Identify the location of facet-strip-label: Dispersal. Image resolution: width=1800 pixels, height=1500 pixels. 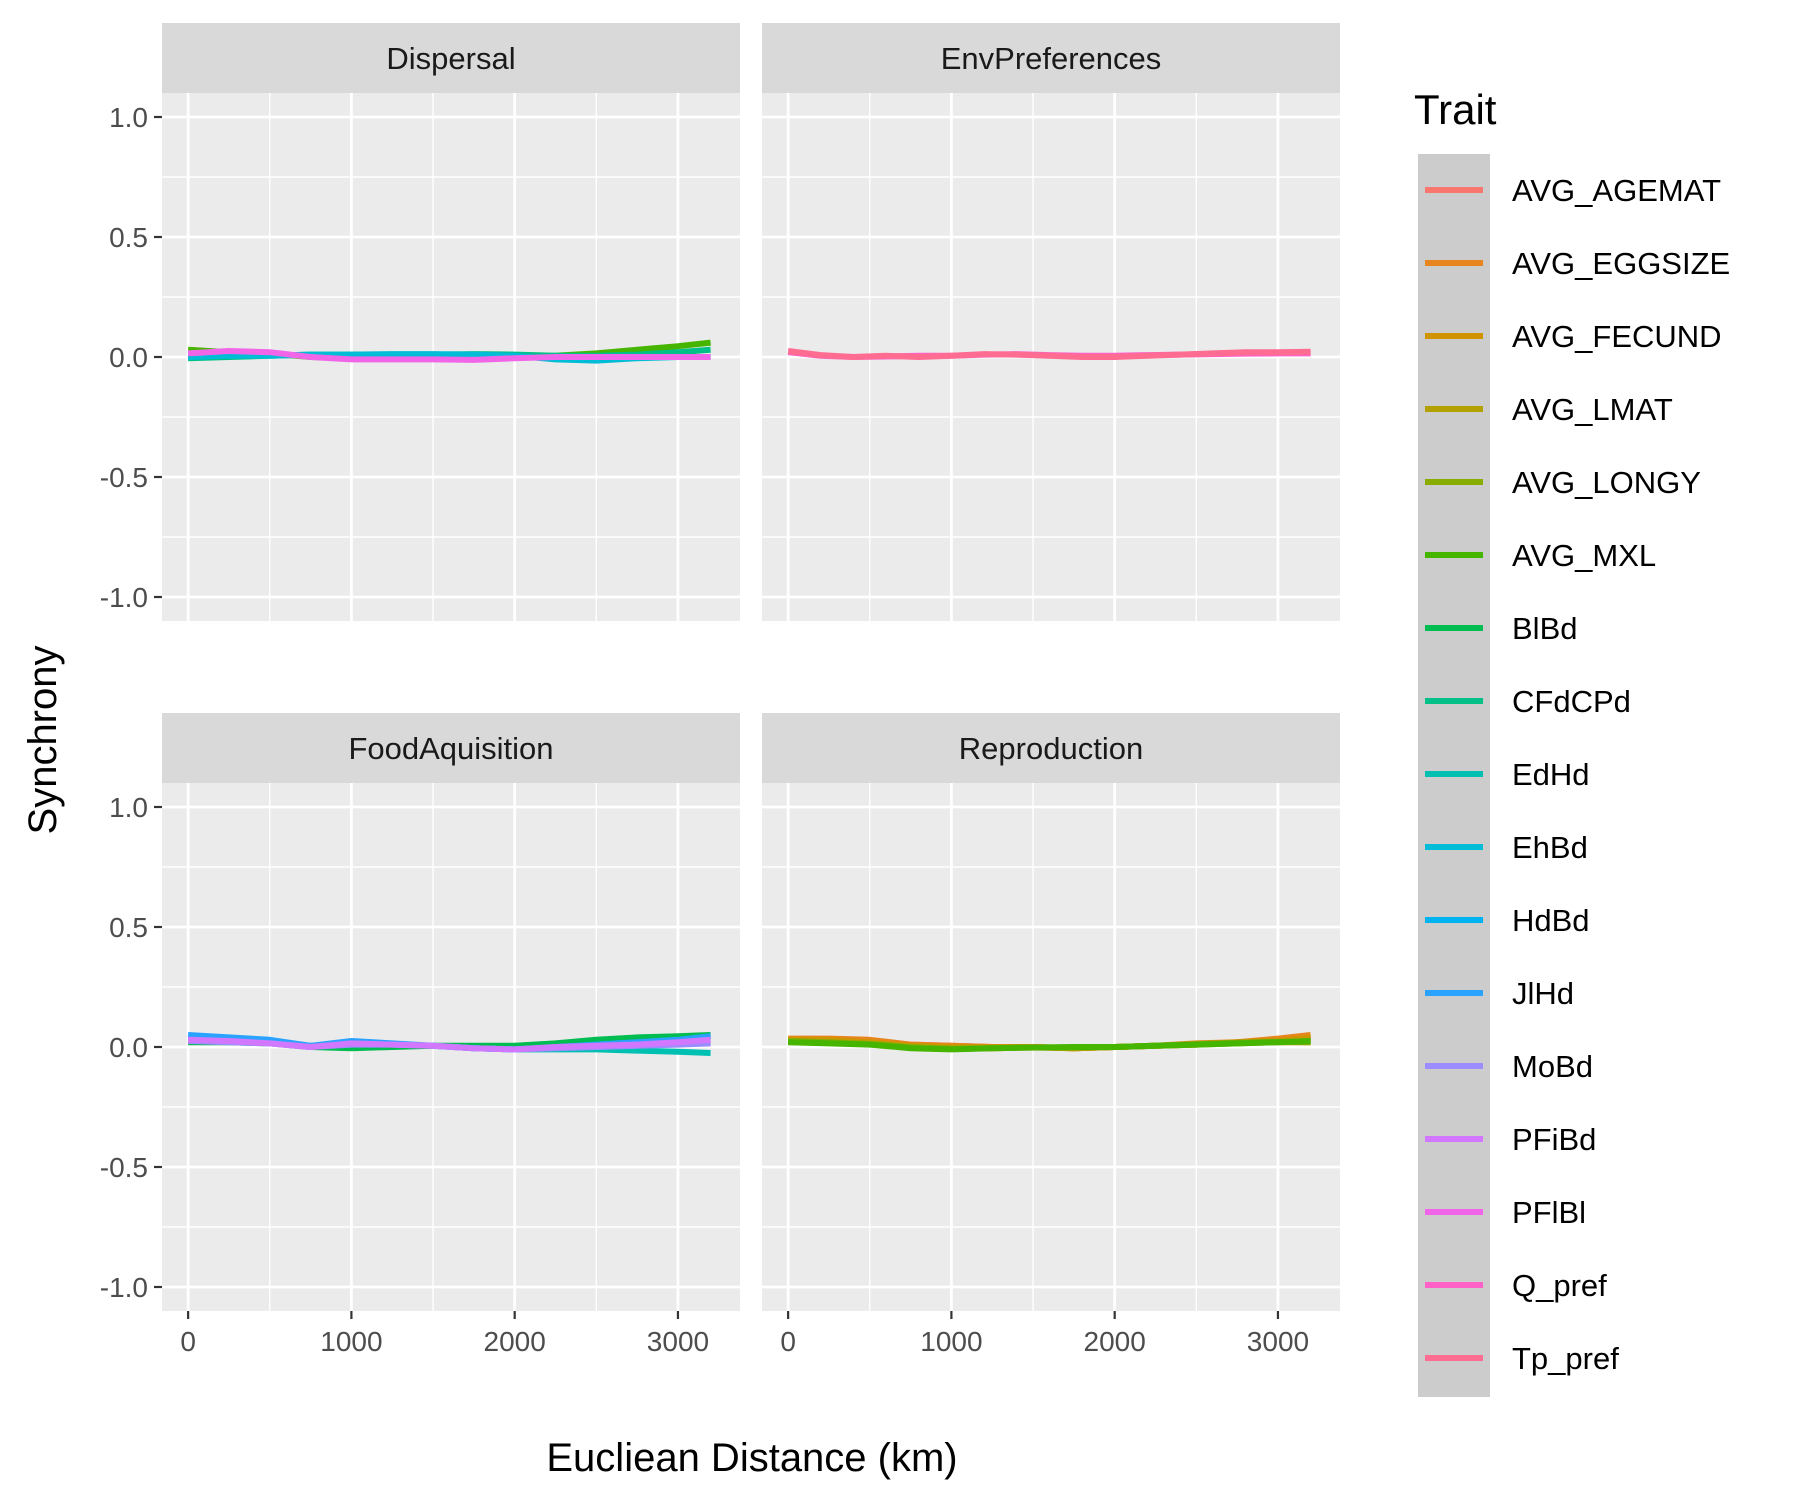
(450, 58).